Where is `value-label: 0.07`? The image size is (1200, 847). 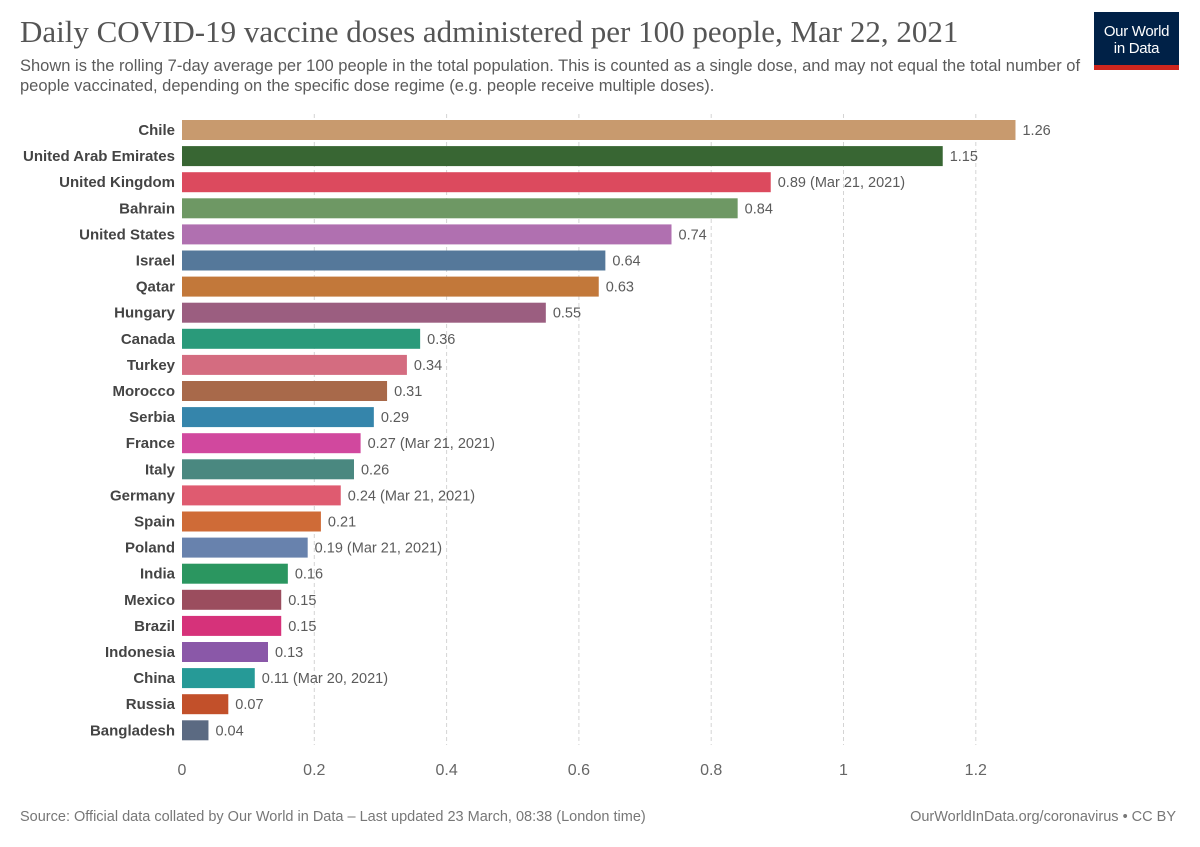
value-label: 0.07 is located at coordinates (249, 705).